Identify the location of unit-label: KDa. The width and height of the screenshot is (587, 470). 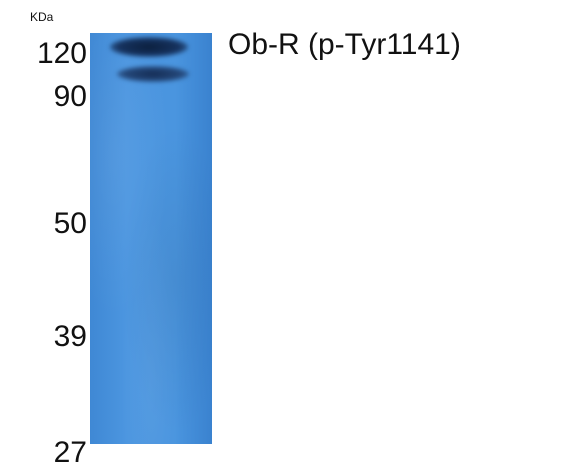
(42, 17).